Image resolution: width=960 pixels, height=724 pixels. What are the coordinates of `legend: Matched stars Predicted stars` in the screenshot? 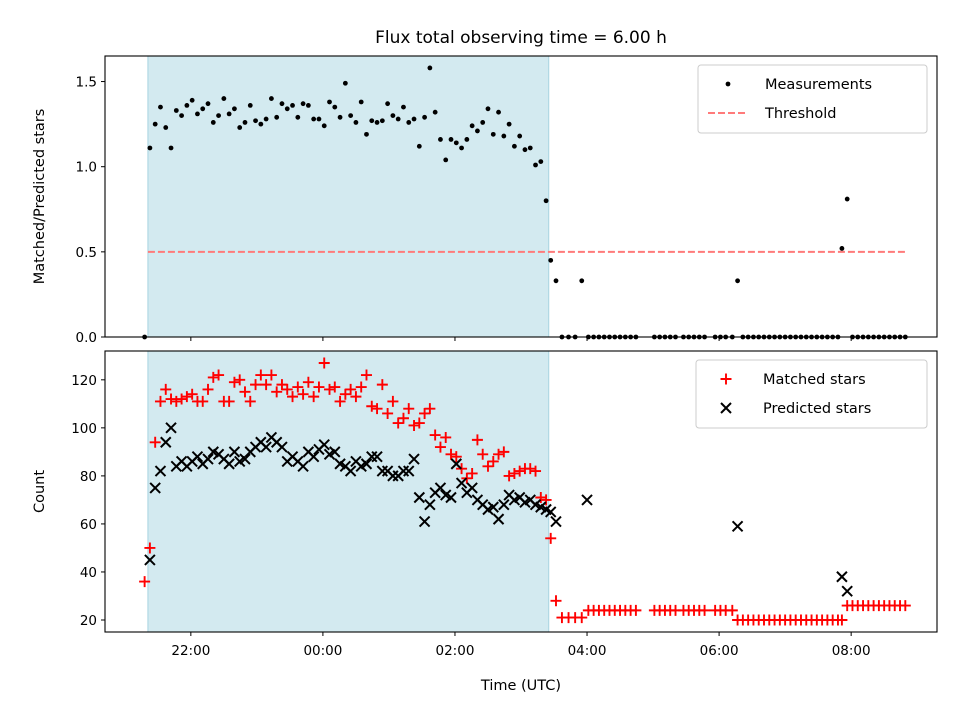 It's located at (811, 394).